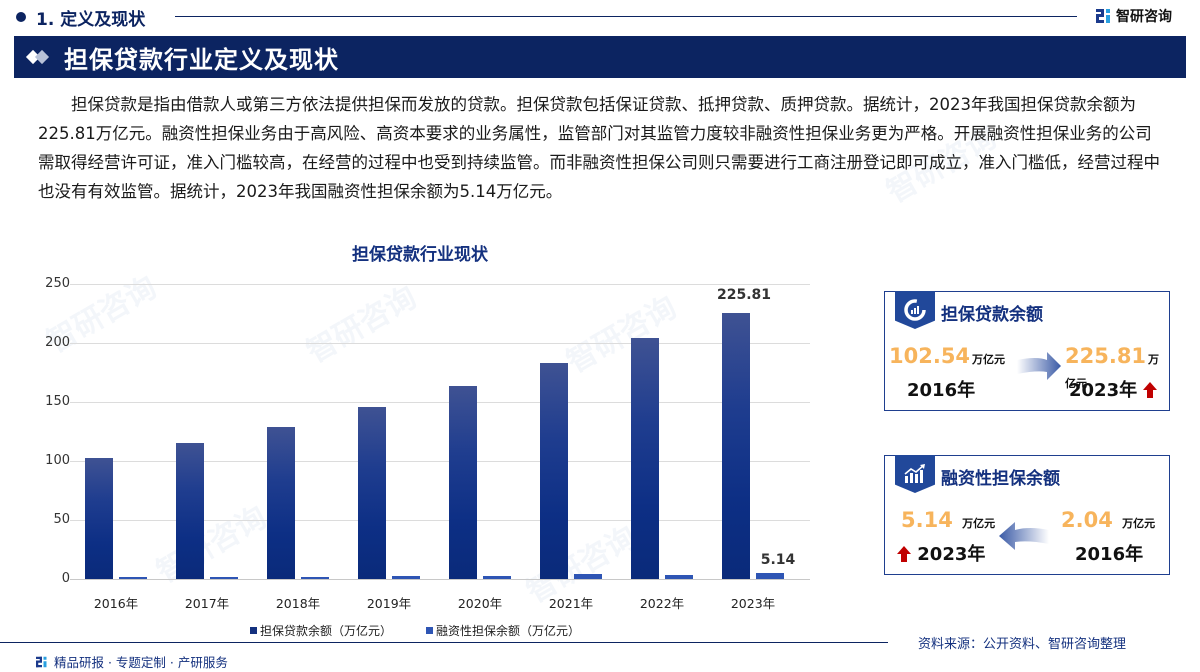  What do you see at coordinates (571, 603) in the screenshot?
I see `x-tick: 2021年` at bounding box center [571, 603].